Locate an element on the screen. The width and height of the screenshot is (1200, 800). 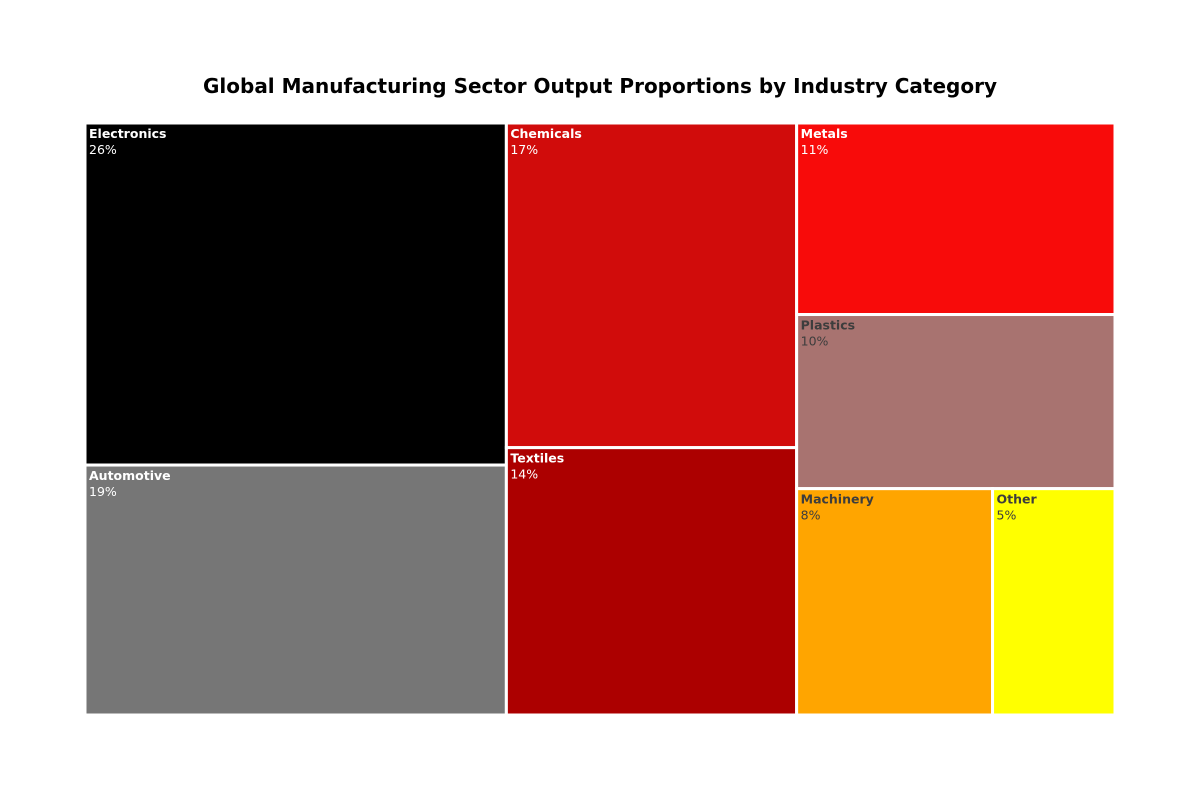
tile-rect-other is located at coordinates (1054, 602).